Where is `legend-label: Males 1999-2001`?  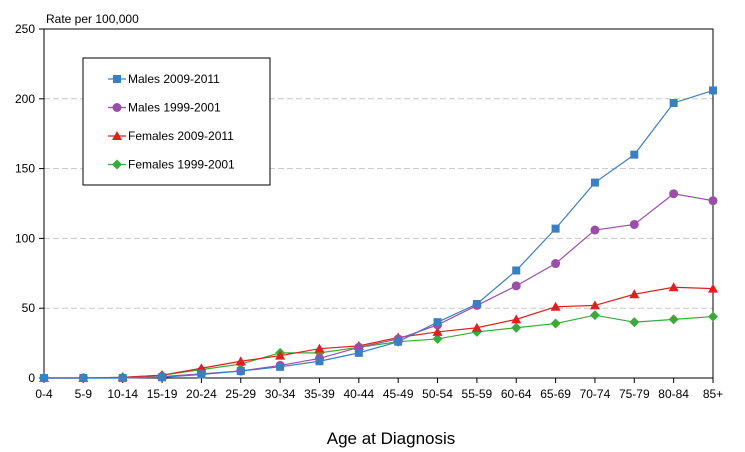
legend-label: Males 1999-2001 is located at coordinates (174, 108).